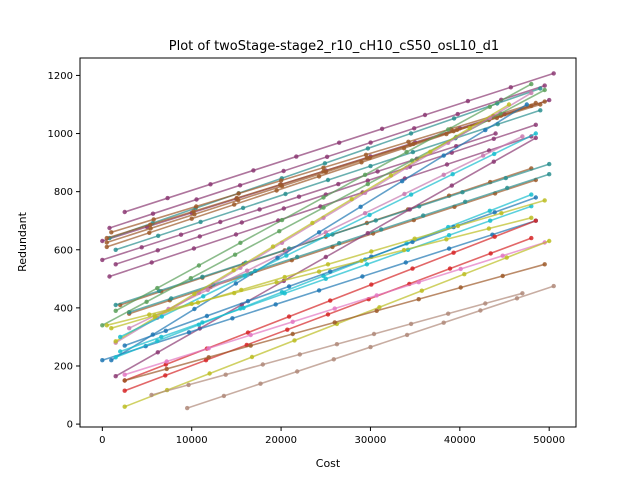 This screenshot has height=480, width=640. I want to click on x-tick-label: 40000, so click(460, 440).